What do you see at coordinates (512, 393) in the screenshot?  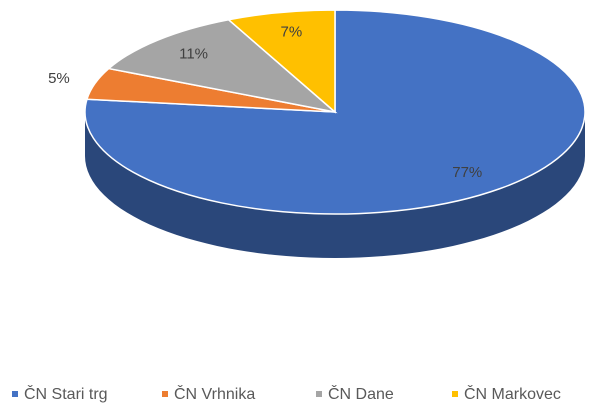 I see `legend-label: ČN Markovec` at bounding box center [512, 393].